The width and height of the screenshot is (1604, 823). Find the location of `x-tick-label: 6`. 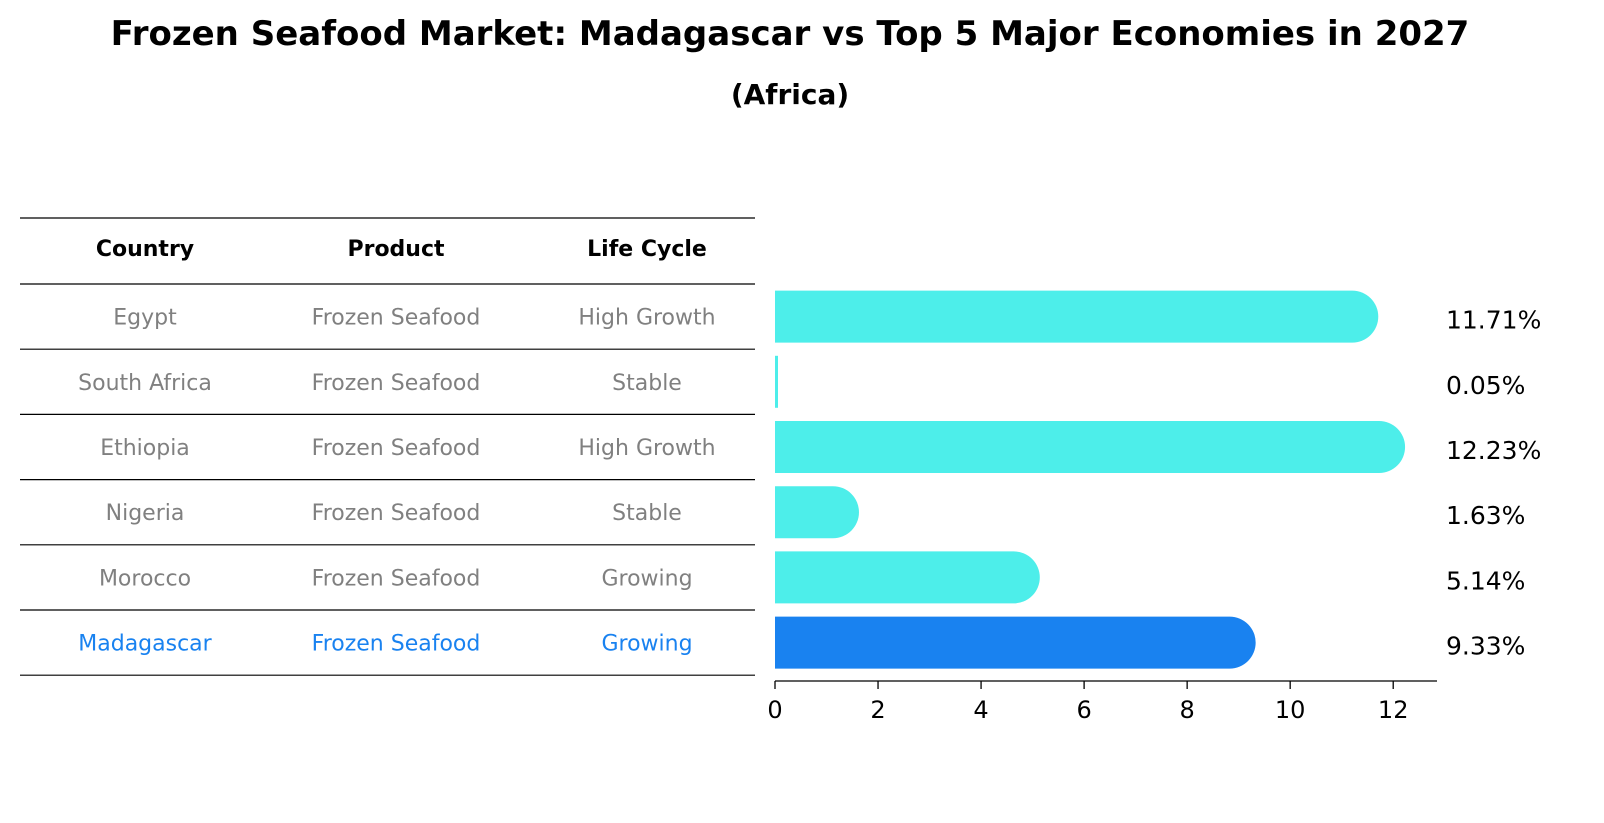

x-tick-label: 6 is located at coordinates (1083, 710).